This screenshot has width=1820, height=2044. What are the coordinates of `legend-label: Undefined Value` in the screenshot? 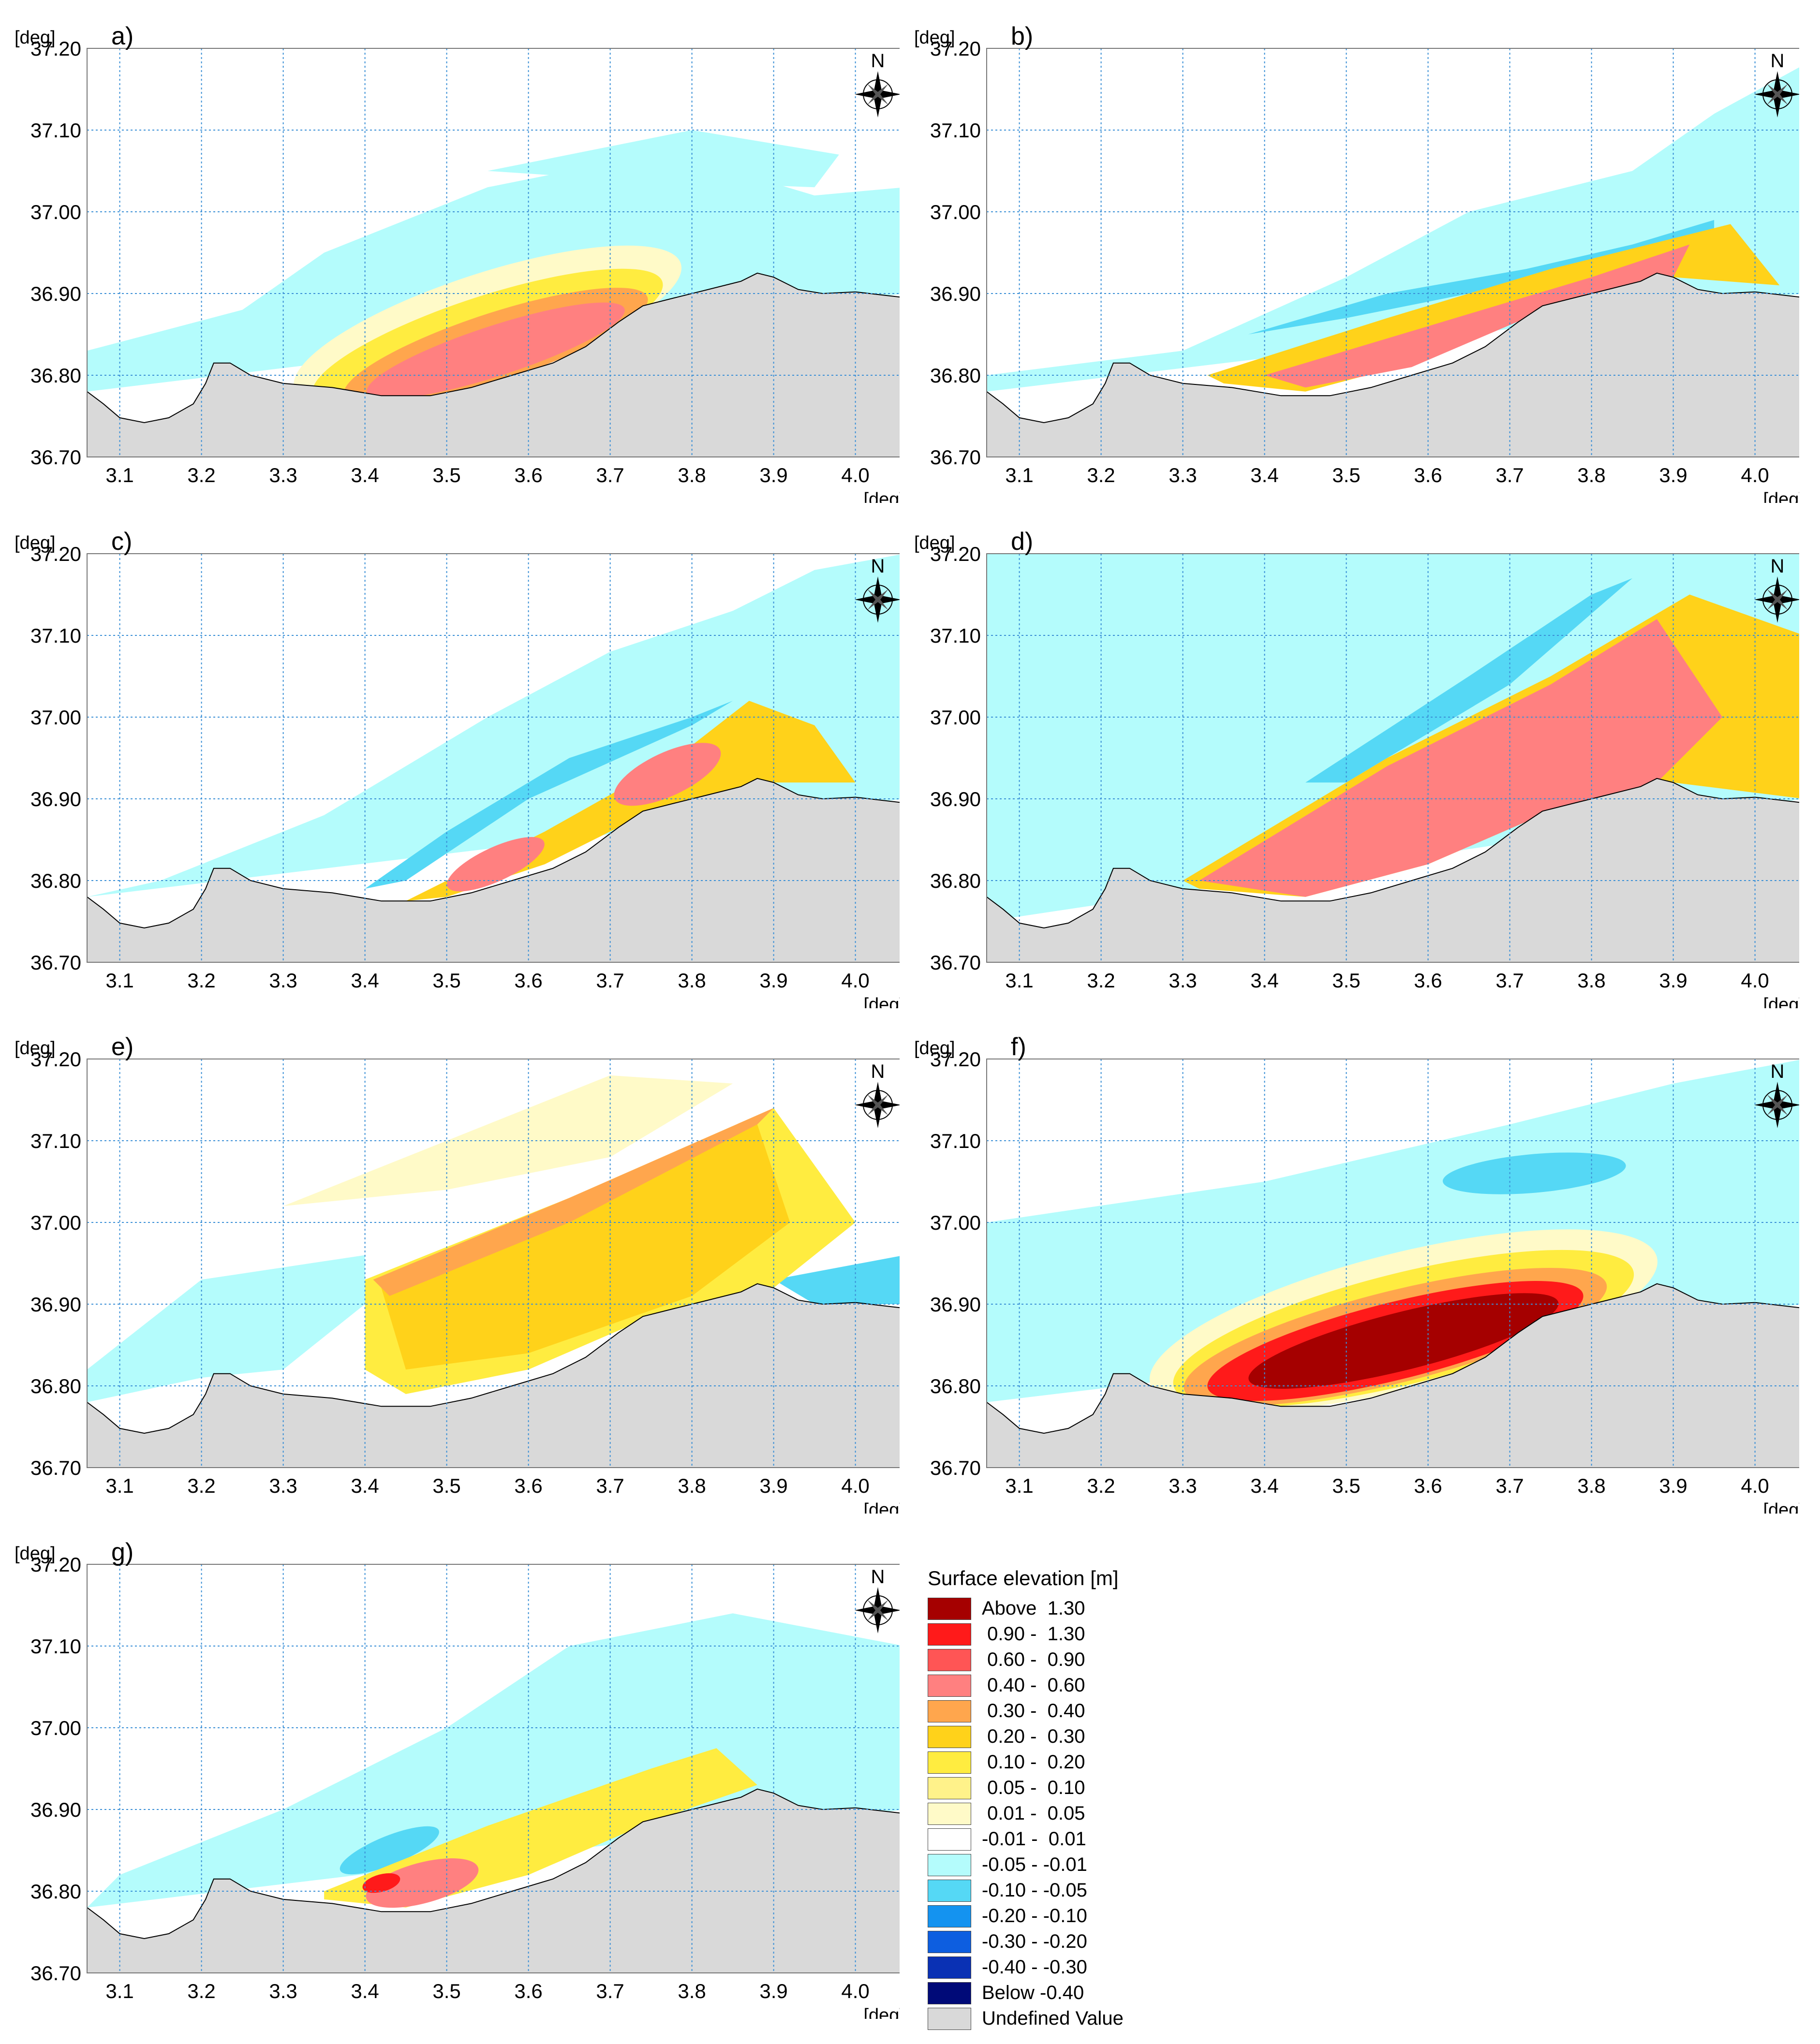 It's located at (1053, 2018).